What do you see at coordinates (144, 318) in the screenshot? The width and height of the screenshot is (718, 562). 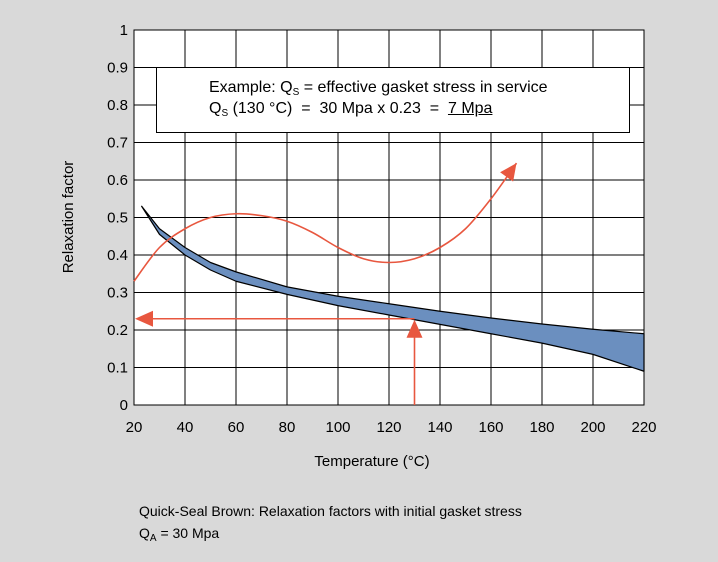 I see `reading-arrowhead-left` at bounding box center [144, 318].